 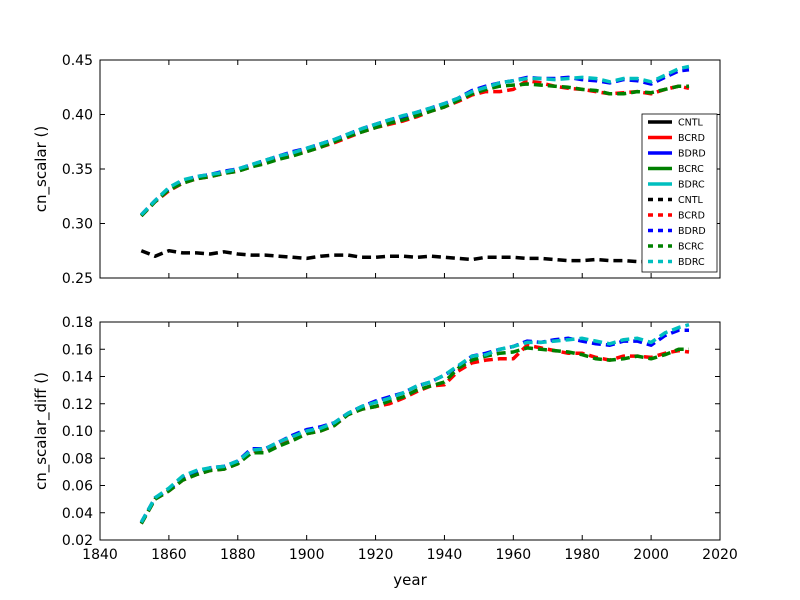 I want to click on legend-box, so click(x=679, y=193).